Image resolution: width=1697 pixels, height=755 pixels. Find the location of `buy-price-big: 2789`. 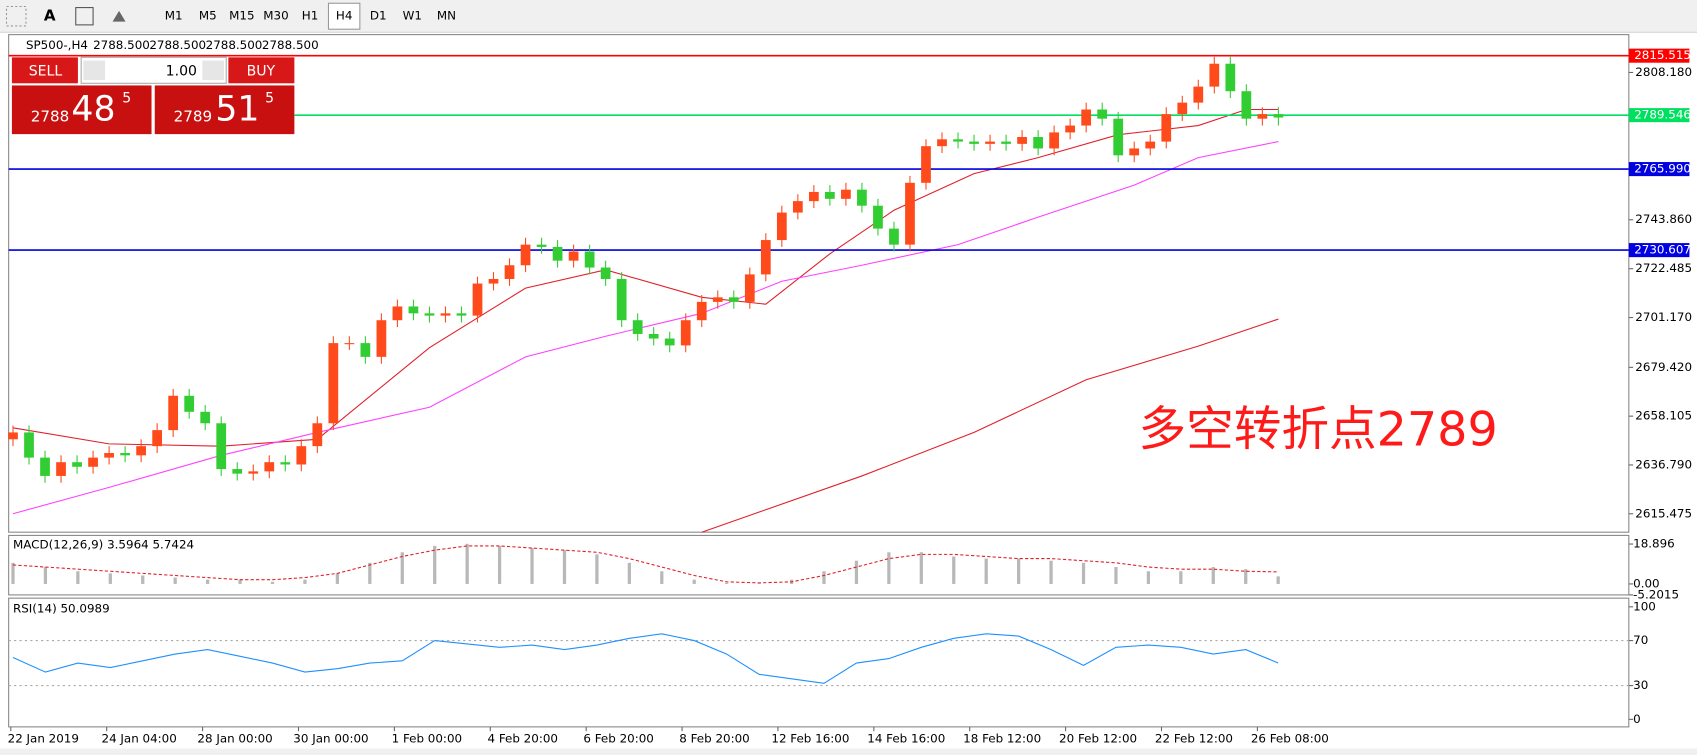

buy-price-big: 2789 is located at coordinates (193, 116).